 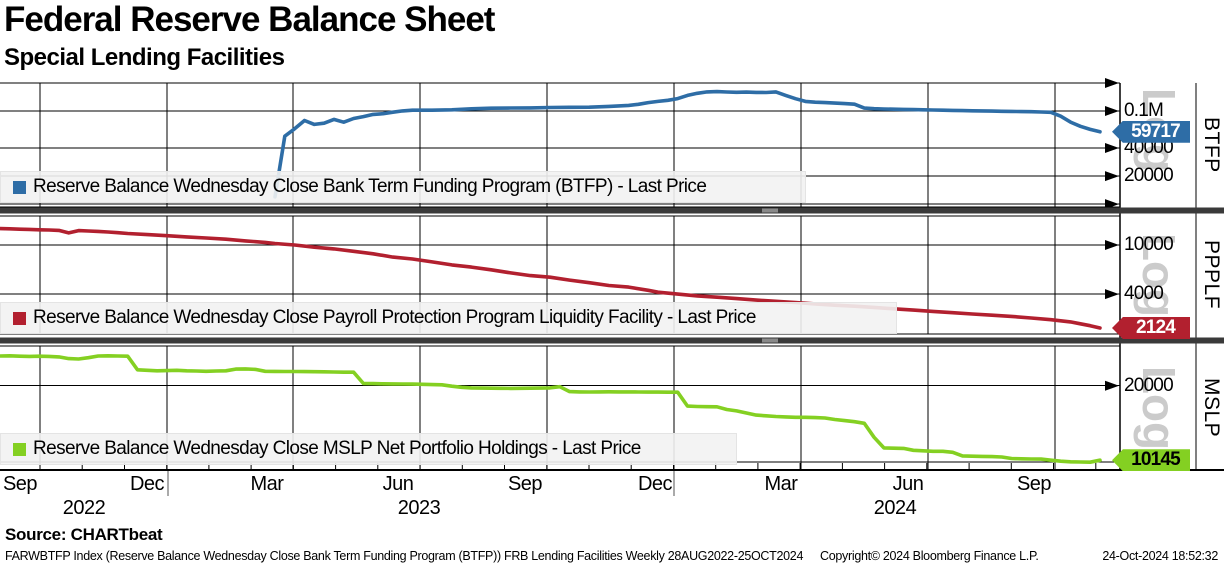 What do you see at coordinates (144, 57) in the screenshot?
I see `page-subtitle: Special Lending Facilities` at bounding box center [144, 57].